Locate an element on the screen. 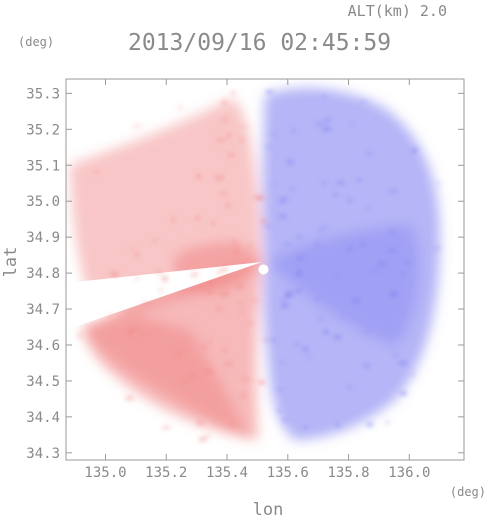 The width and height of the screenshot is (491, 521). altitude-label: ALT(km) 2.0 is located at coordinates (397, 11).